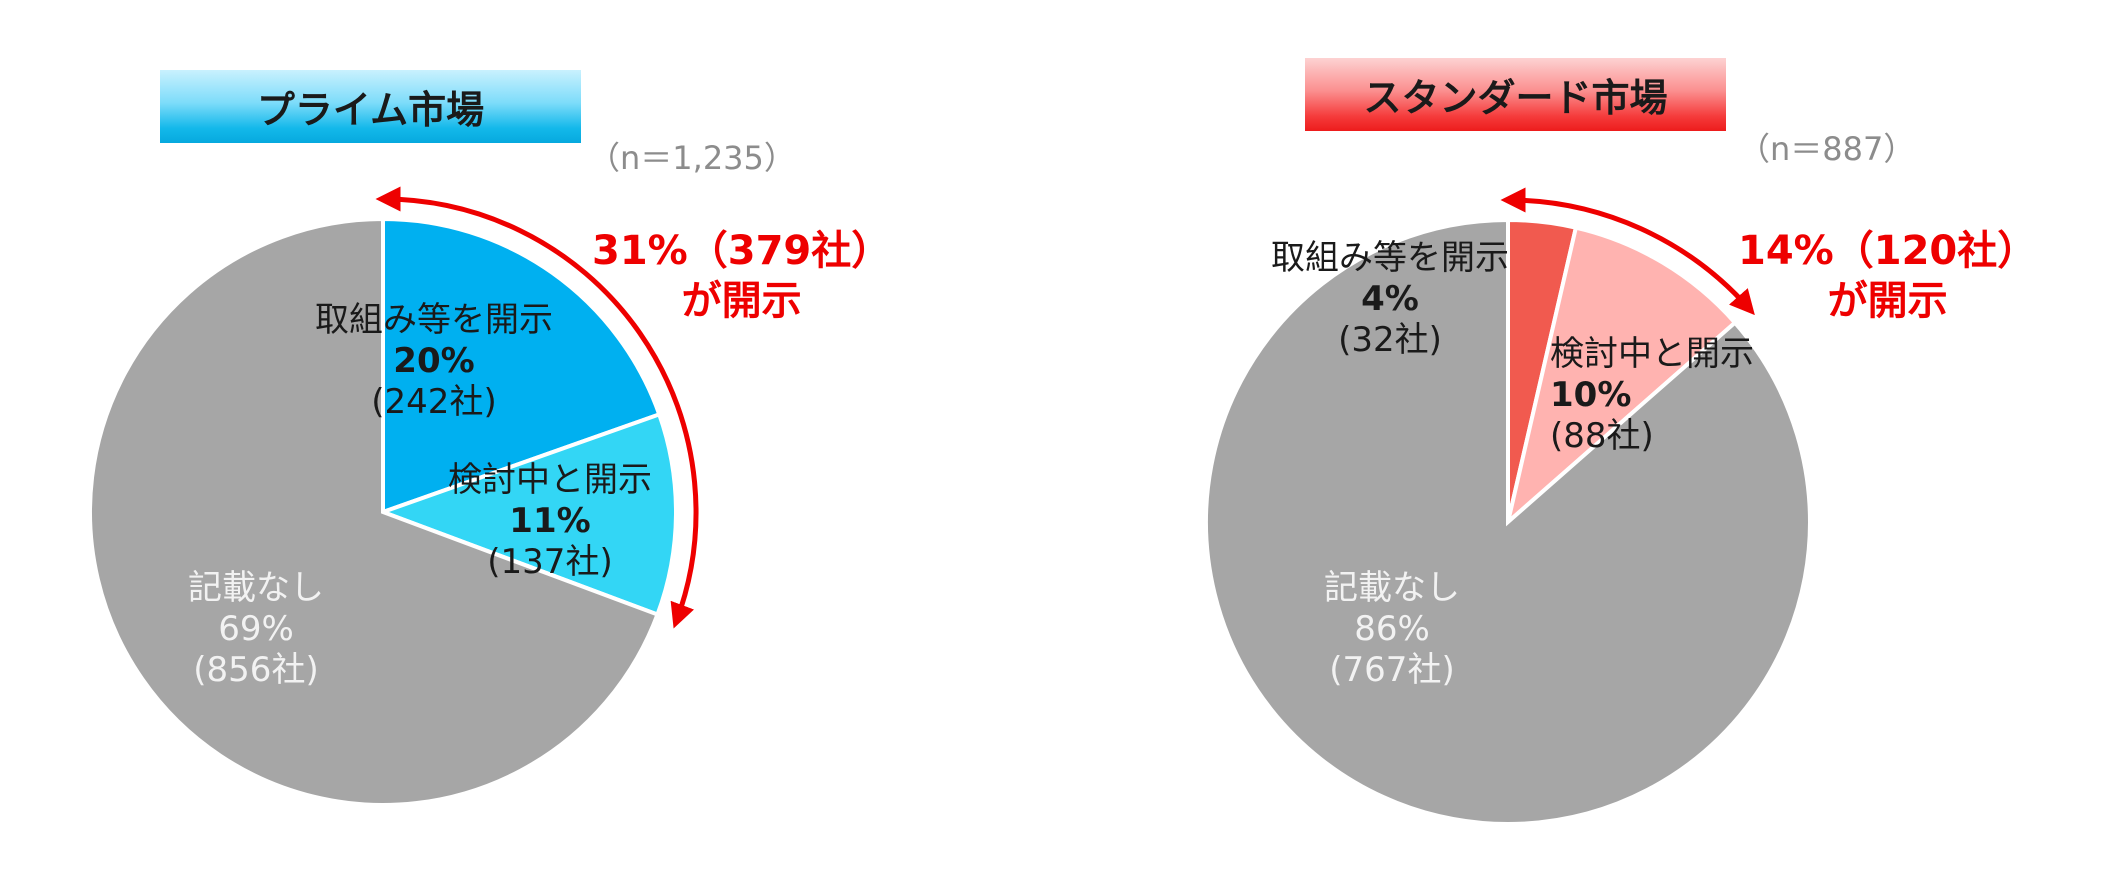 The height and width of the screenshot is (886, 2114). Describe the element at coordinates (434, 402) in the screenshot. I see `slice-count: (242社)` at that location.